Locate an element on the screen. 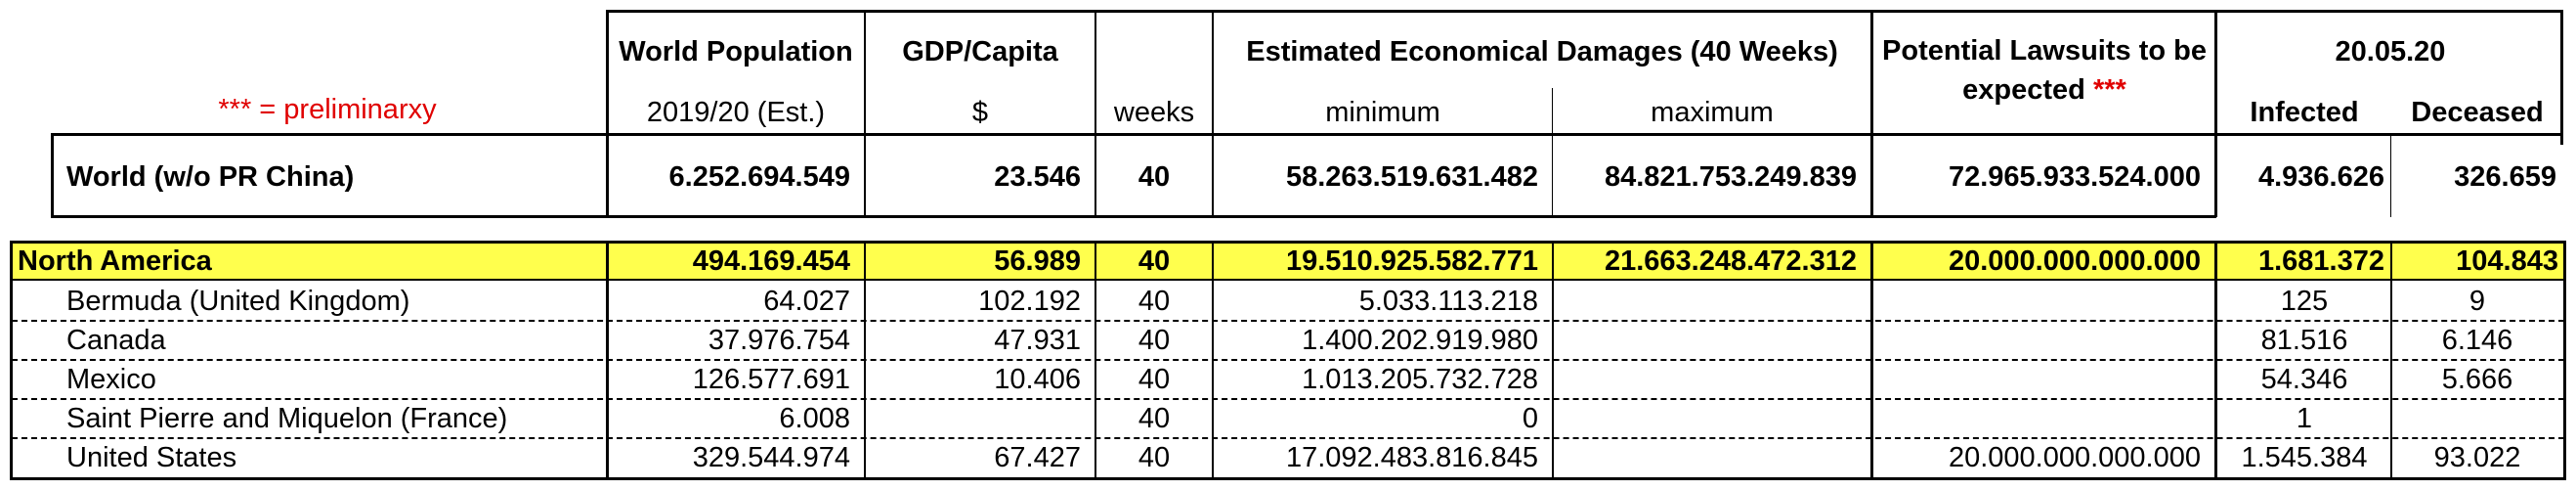 Image resolution: width=2576 pixels, height=490 pixels. world-weeks: 40 is located at coordinates (1154, 176).